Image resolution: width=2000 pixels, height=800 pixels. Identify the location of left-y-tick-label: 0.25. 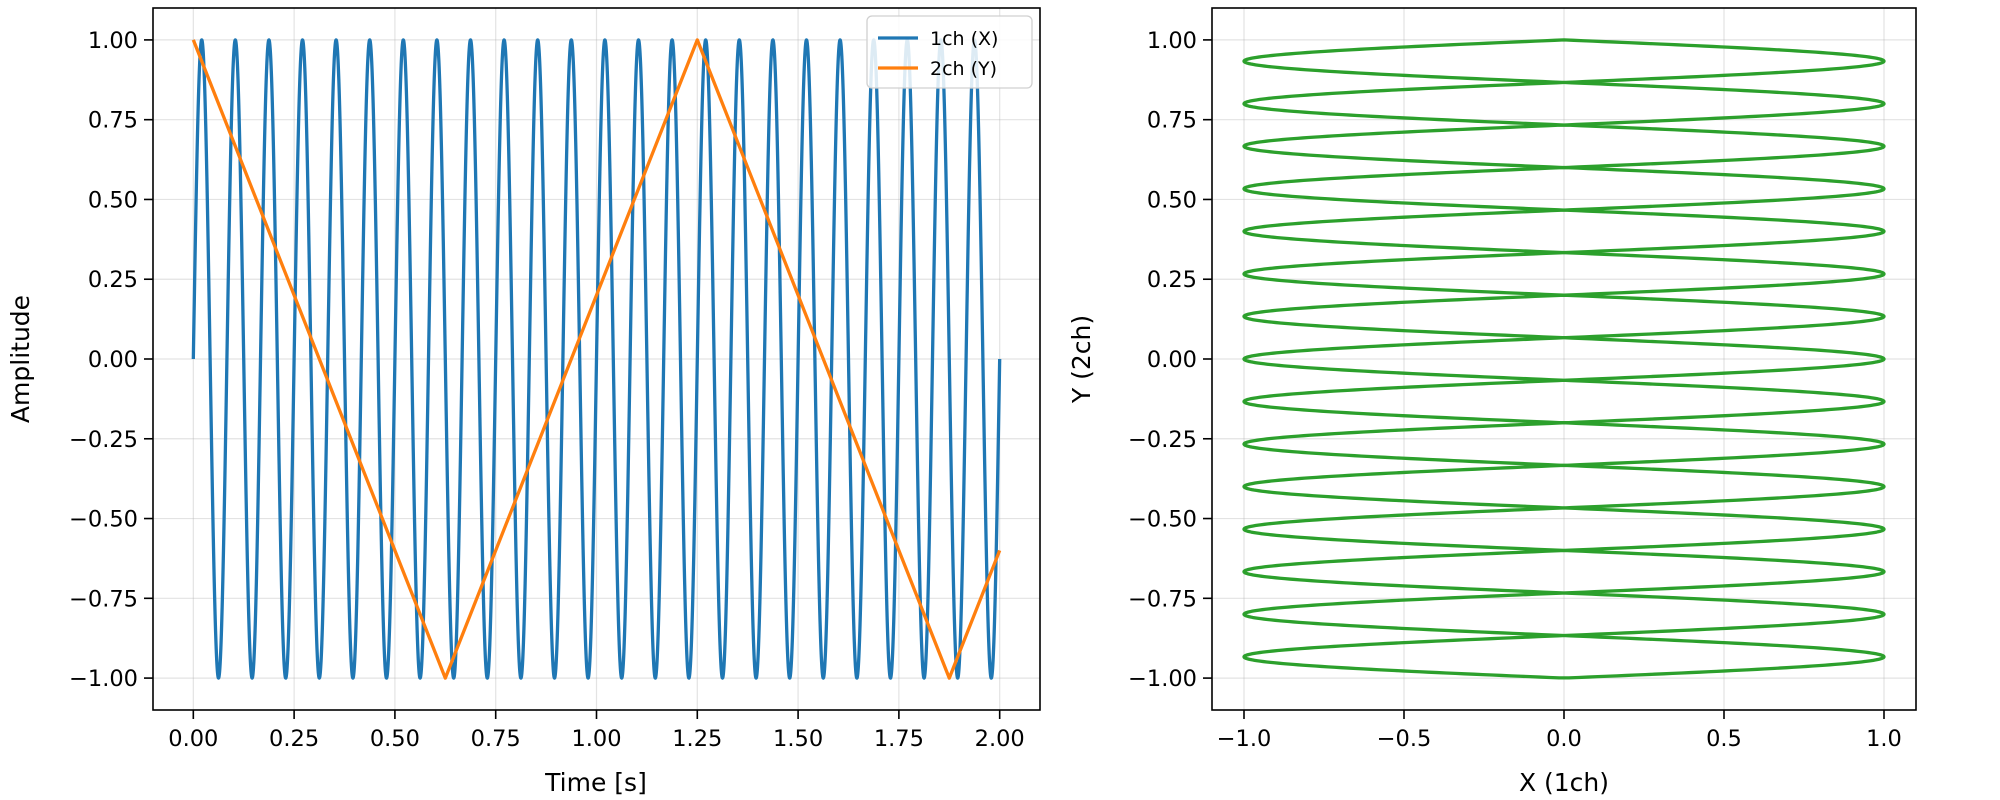
(113, 280).